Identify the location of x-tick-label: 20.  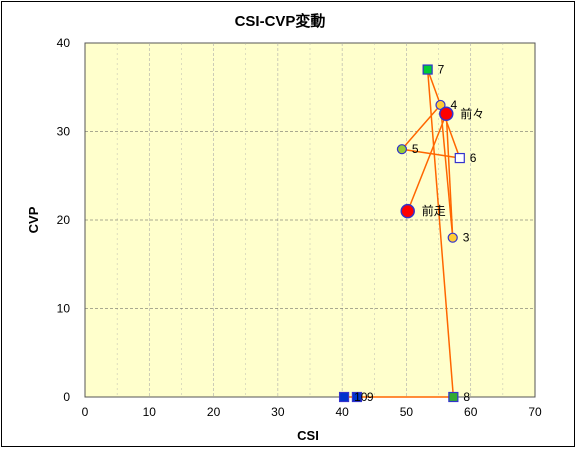
(214, 412).